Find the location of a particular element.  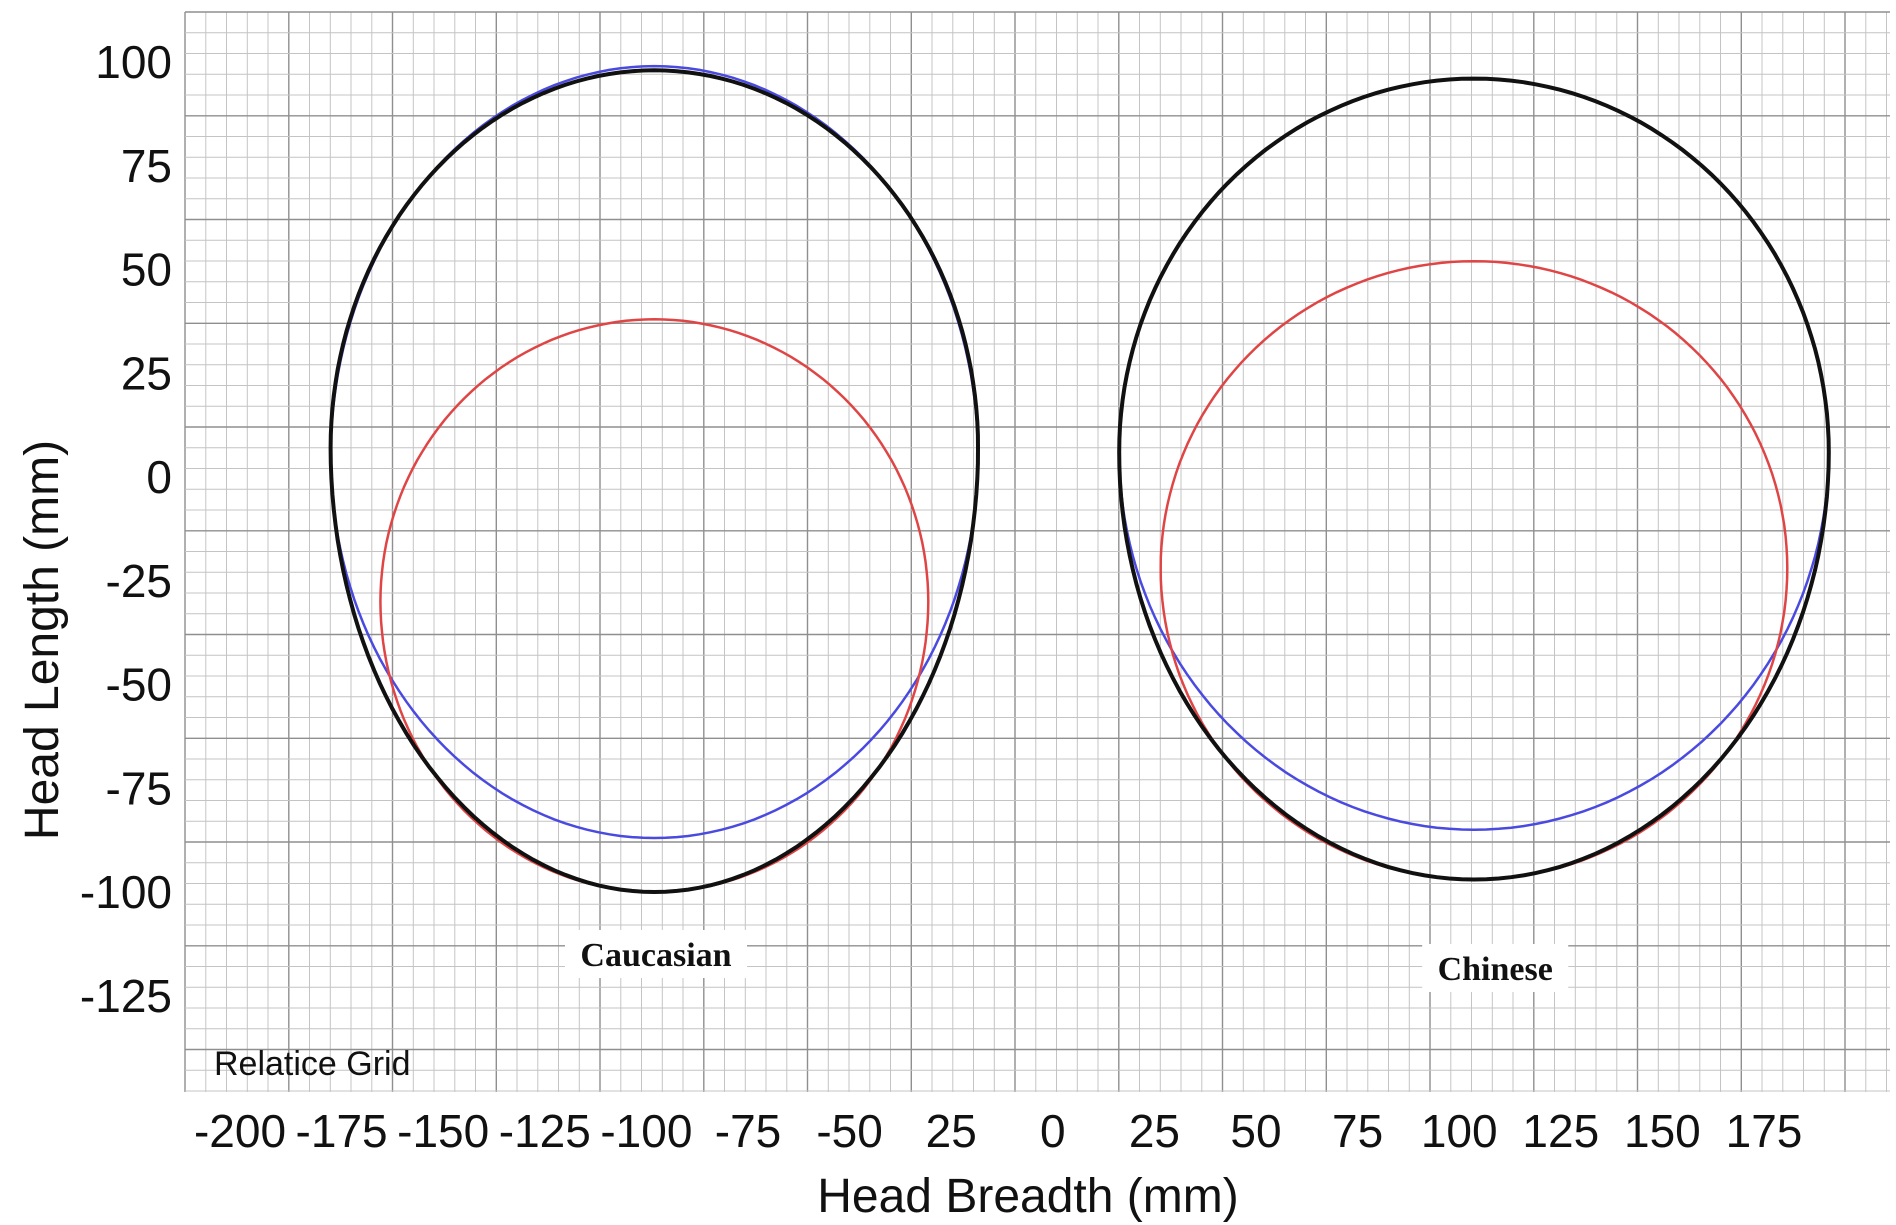

x-tick-label: -200 is located at coordinates (240, 1131).